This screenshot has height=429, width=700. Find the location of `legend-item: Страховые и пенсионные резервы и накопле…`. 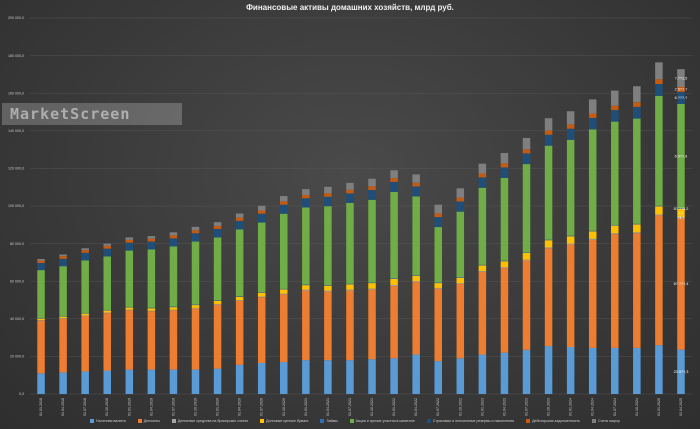

legend-item: Страховые и пенсионные резервы и накопле… is located at coordinates (470, 421).